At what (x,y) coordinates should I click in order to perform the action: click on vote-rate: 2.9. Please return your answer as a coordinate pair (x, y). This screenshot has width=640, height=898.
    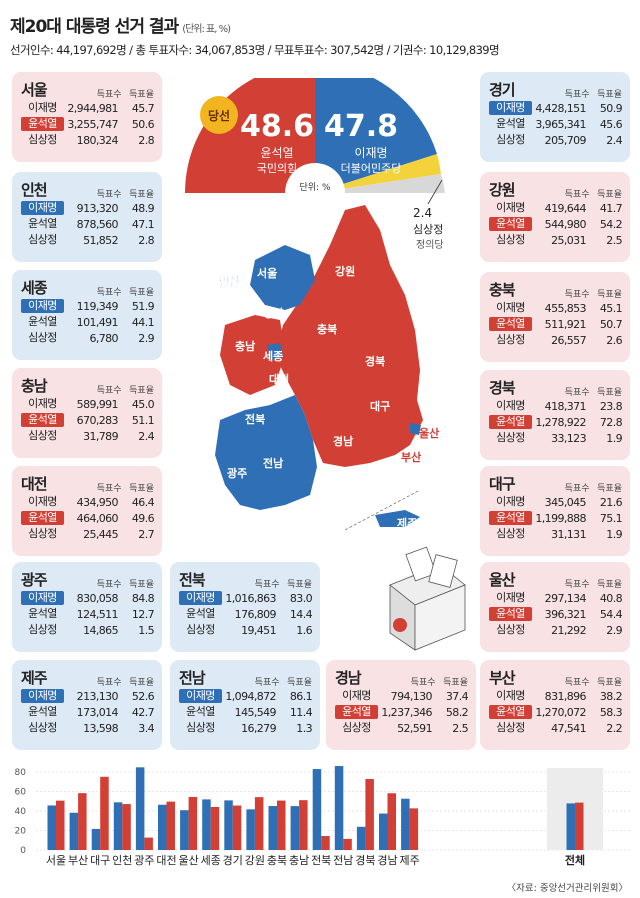
    Looking at the image, I should click on (146, 338).